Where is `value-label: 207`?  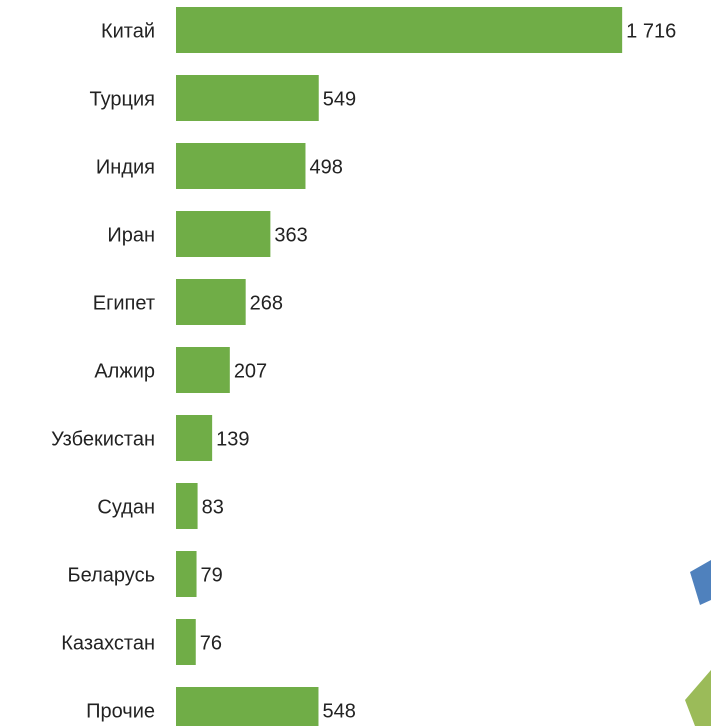
value-label: 207 is located at coordinates (250, 371).